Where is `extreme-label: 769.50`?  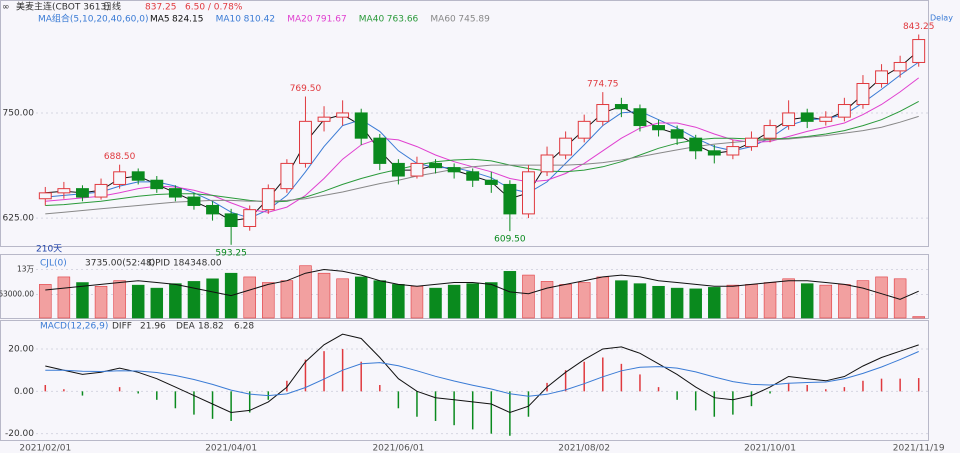
extreme-label: 769.50 is located at coordinates (306, 89).